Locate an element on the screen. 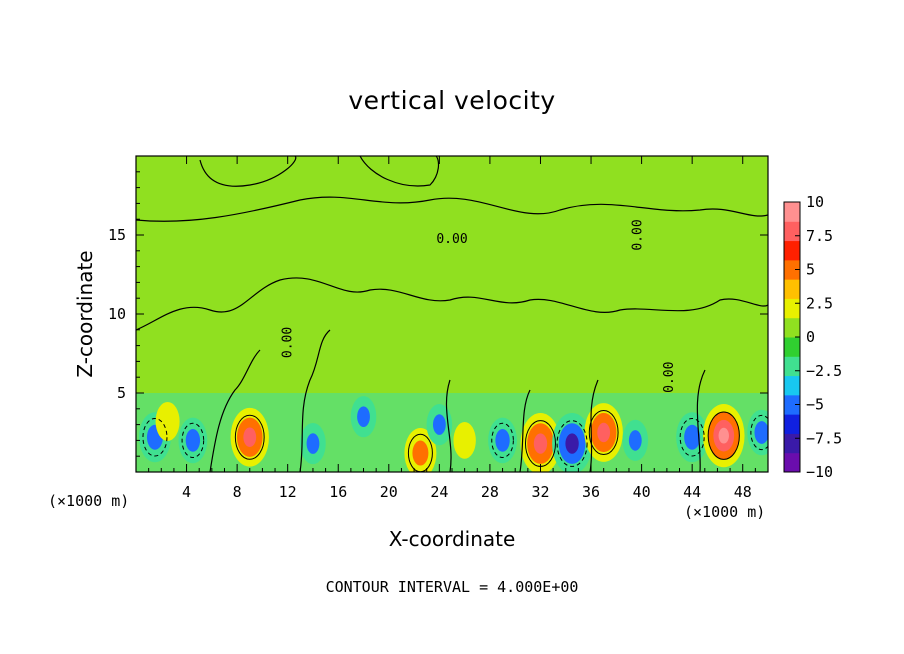 The width and height of the screenshot is (904, 654). x-axis-title: X-coordinate is located at coordinates (452, 539).